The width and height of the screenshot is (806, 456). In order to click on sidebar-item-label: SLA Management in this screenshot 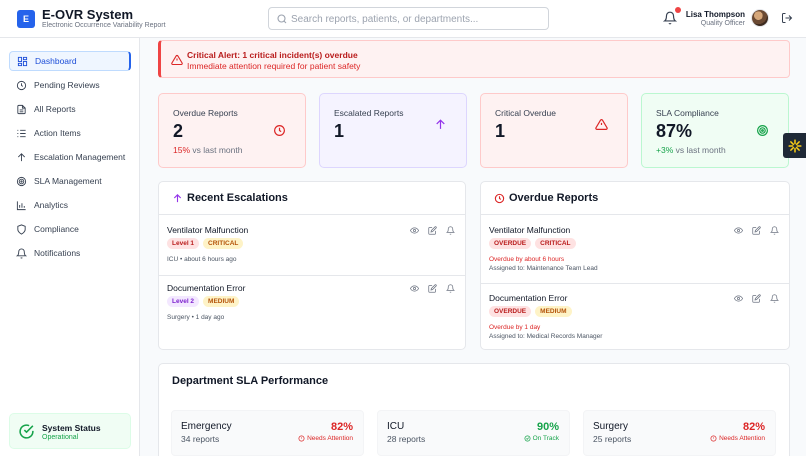, I will do `click(68, 181)`.